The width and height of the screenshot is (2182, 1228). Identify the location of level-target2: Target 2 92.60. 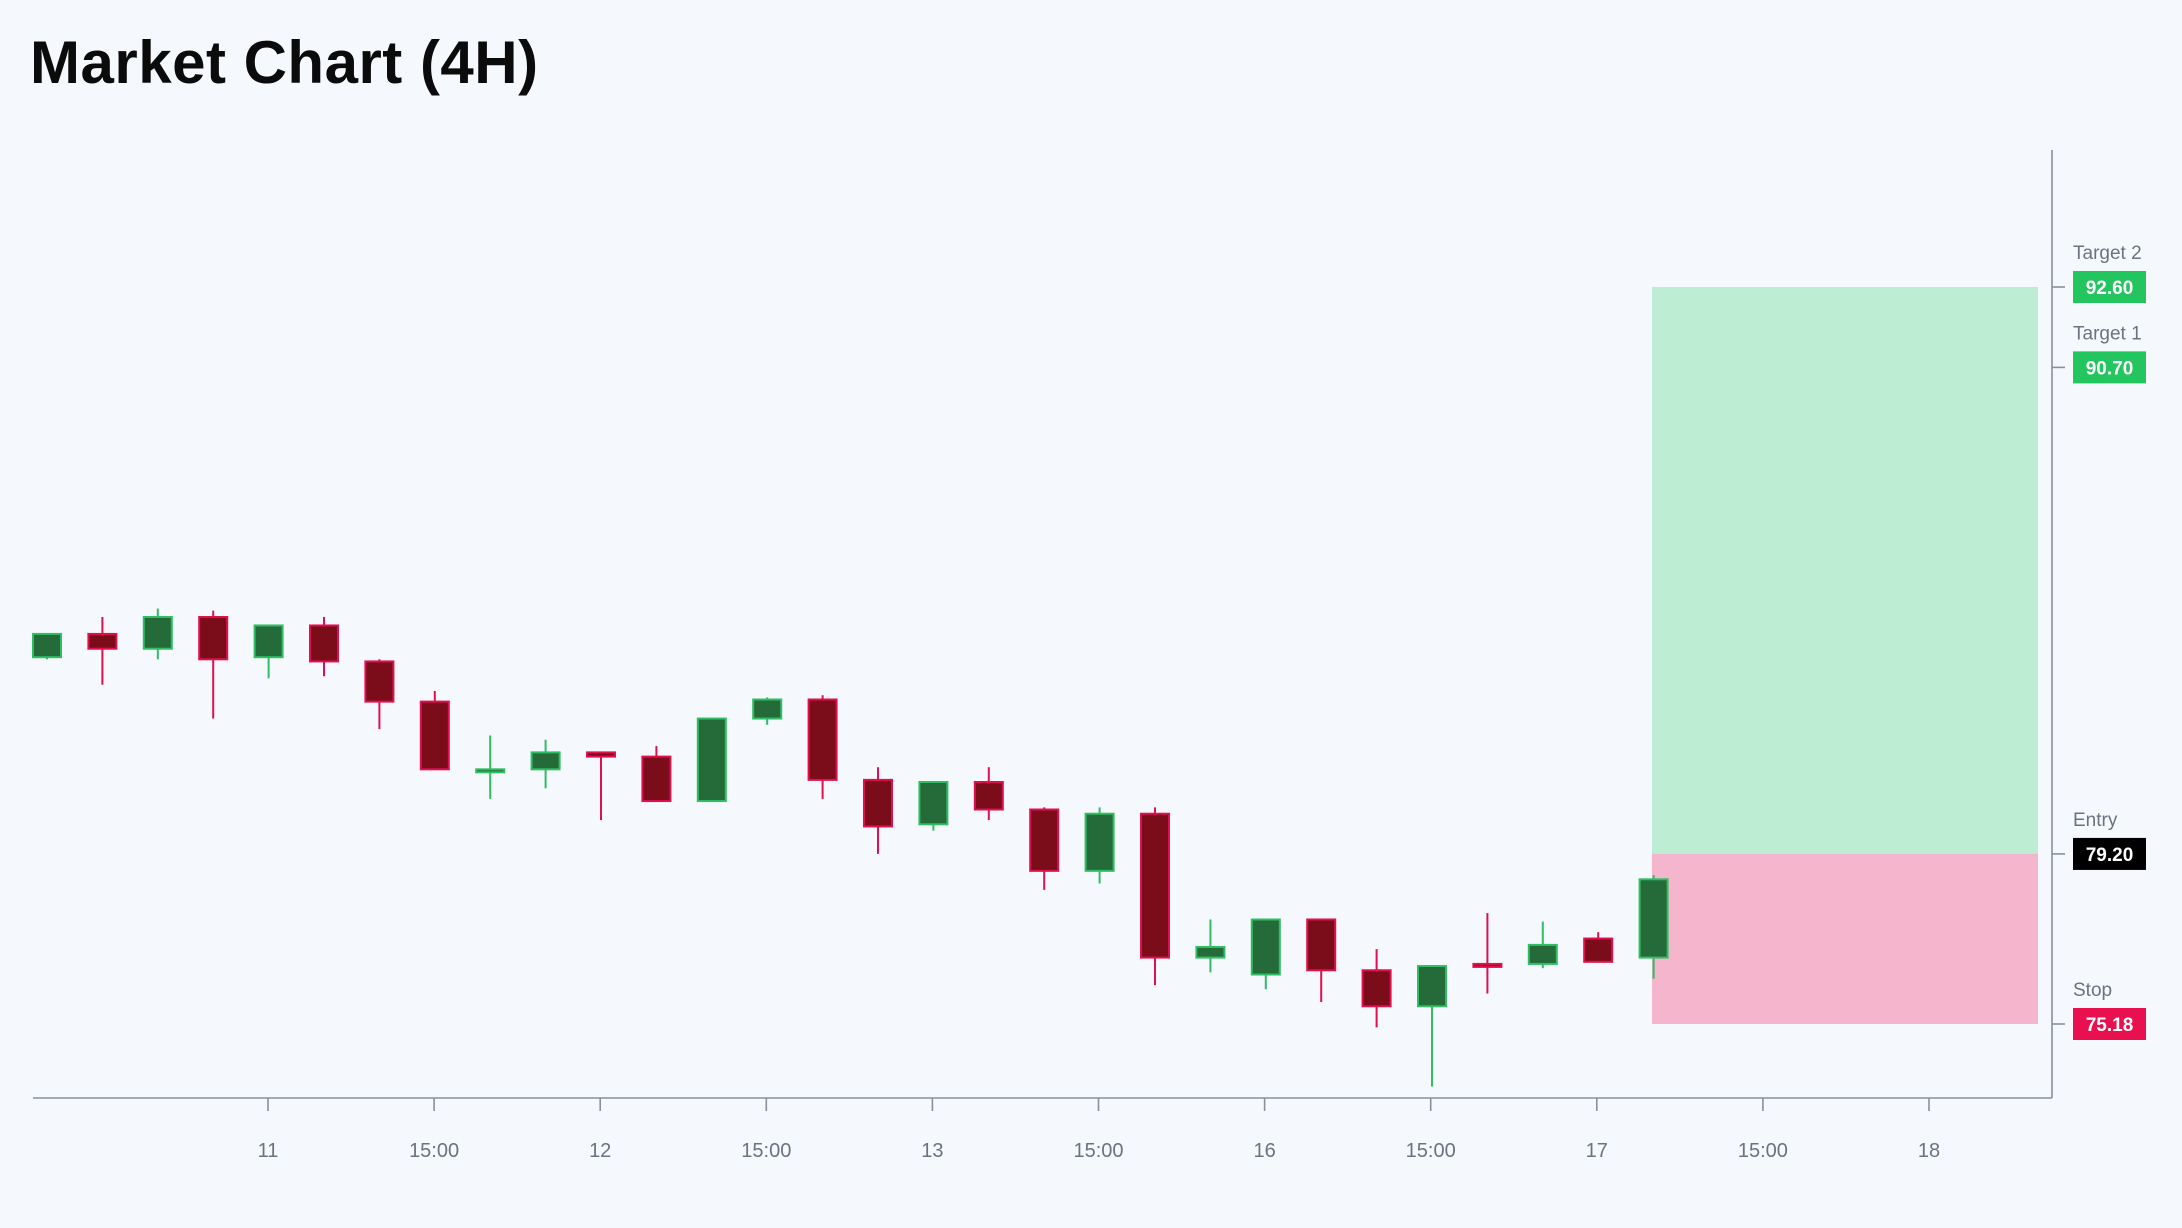
(2099, 273).